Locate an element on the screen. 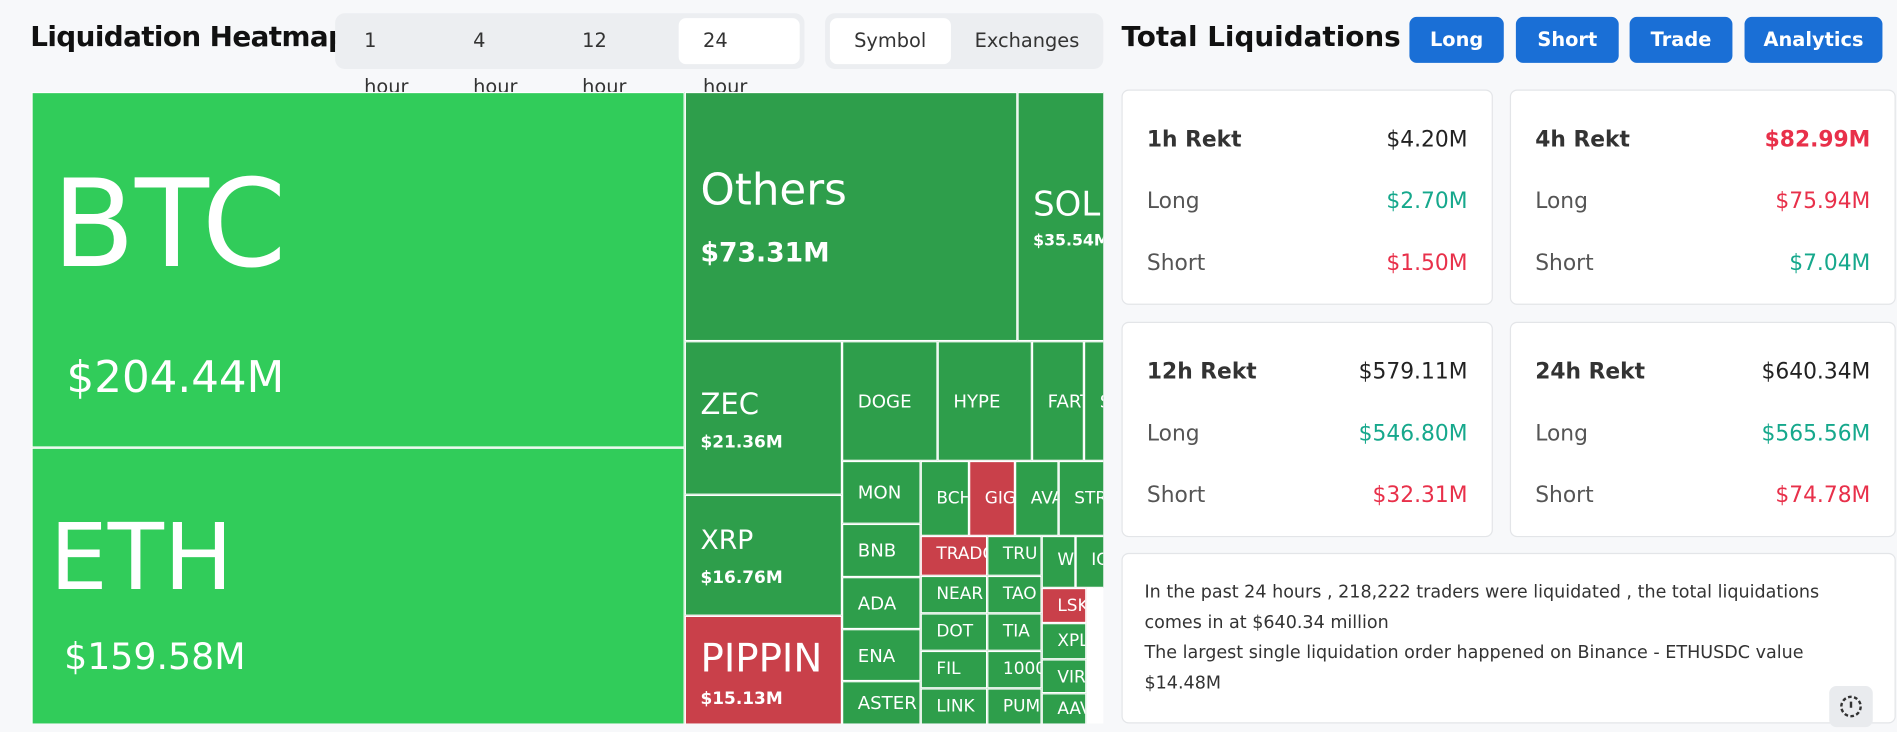  tile-label: ENA is located at coordinates (876, 655).